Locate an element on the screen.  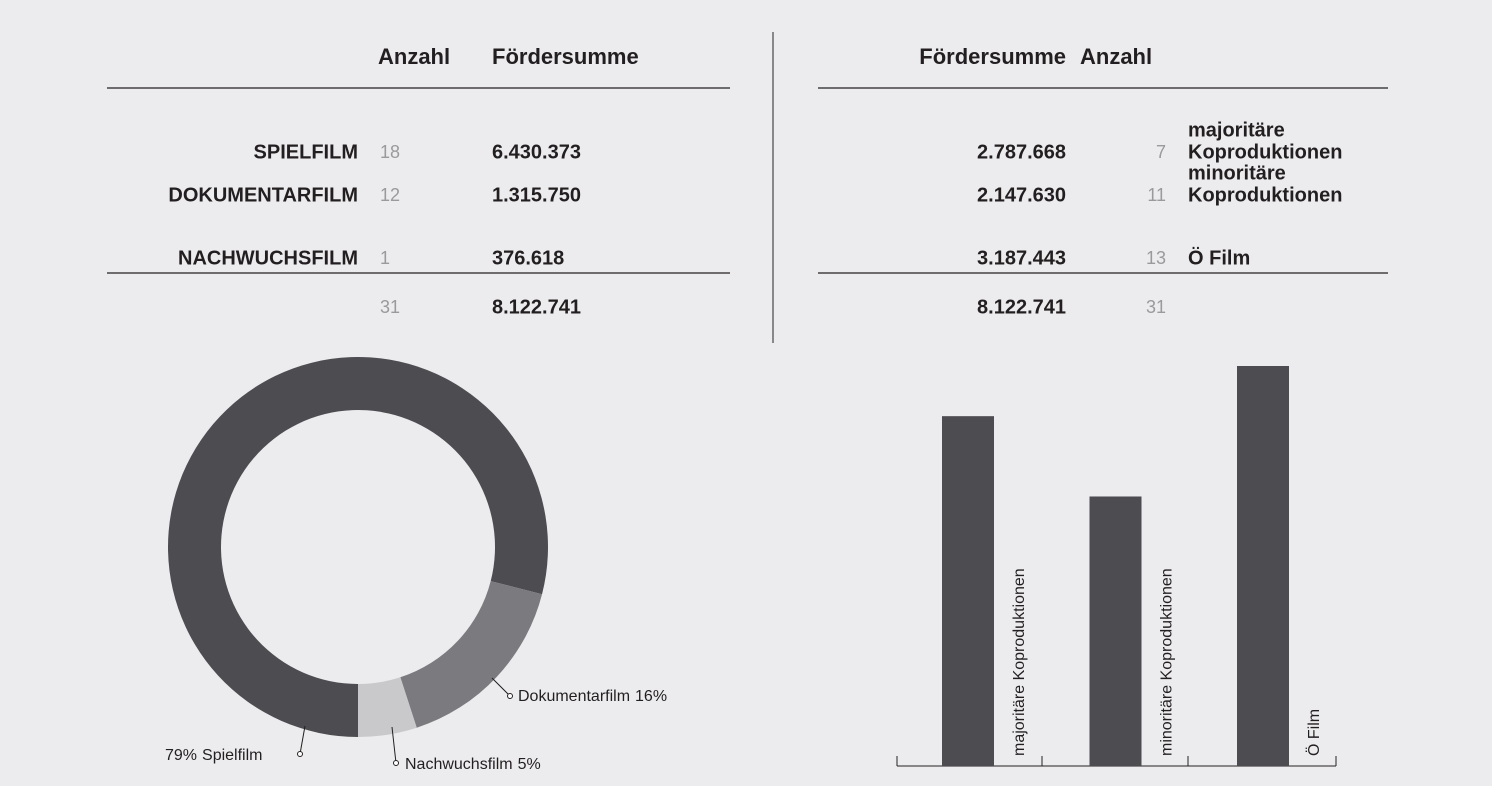
slice-label: 79% Spielfilm is located at coordinates (214, 755).